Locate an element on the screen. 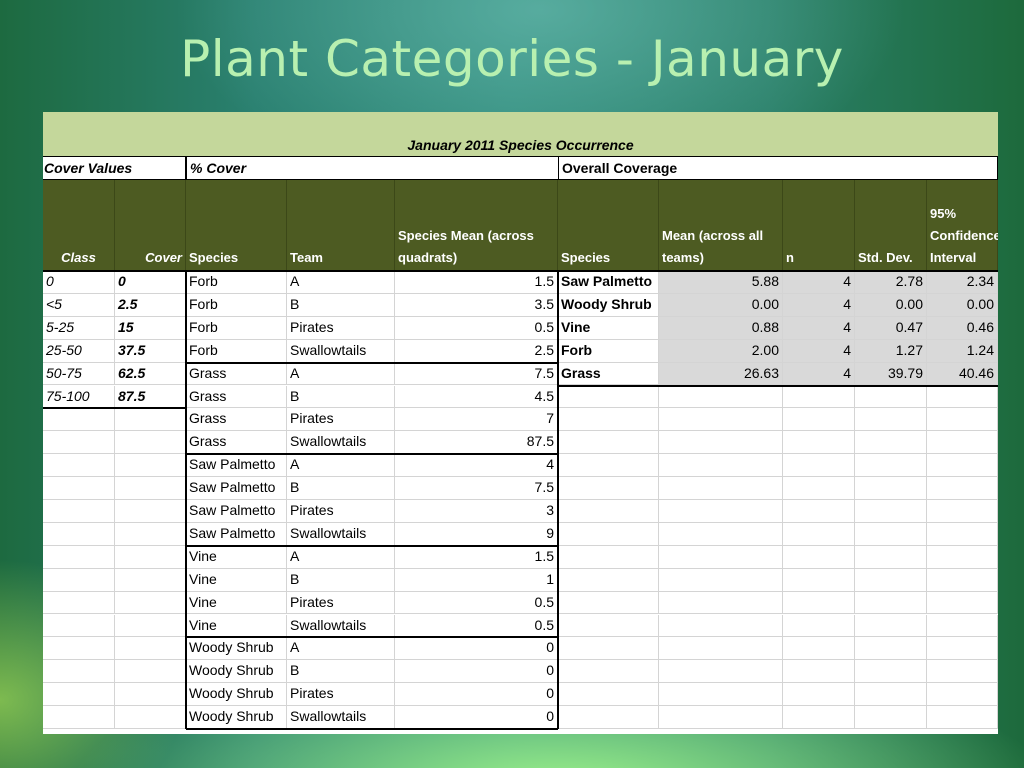 Image resolution: width=1024 pixels, height=768 pixels. species-group-border is located at coordinates (372, 454).